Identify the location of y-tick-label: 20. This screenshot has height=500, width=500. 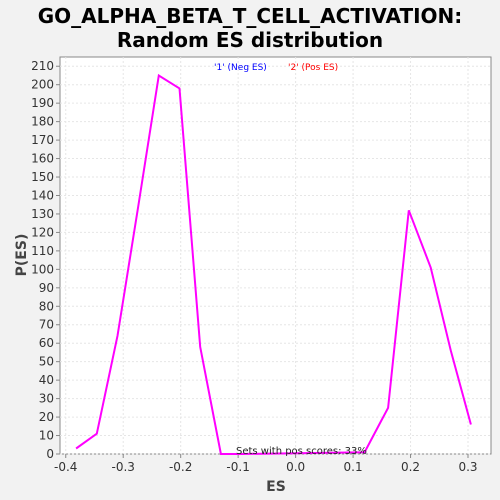
(46, 417).